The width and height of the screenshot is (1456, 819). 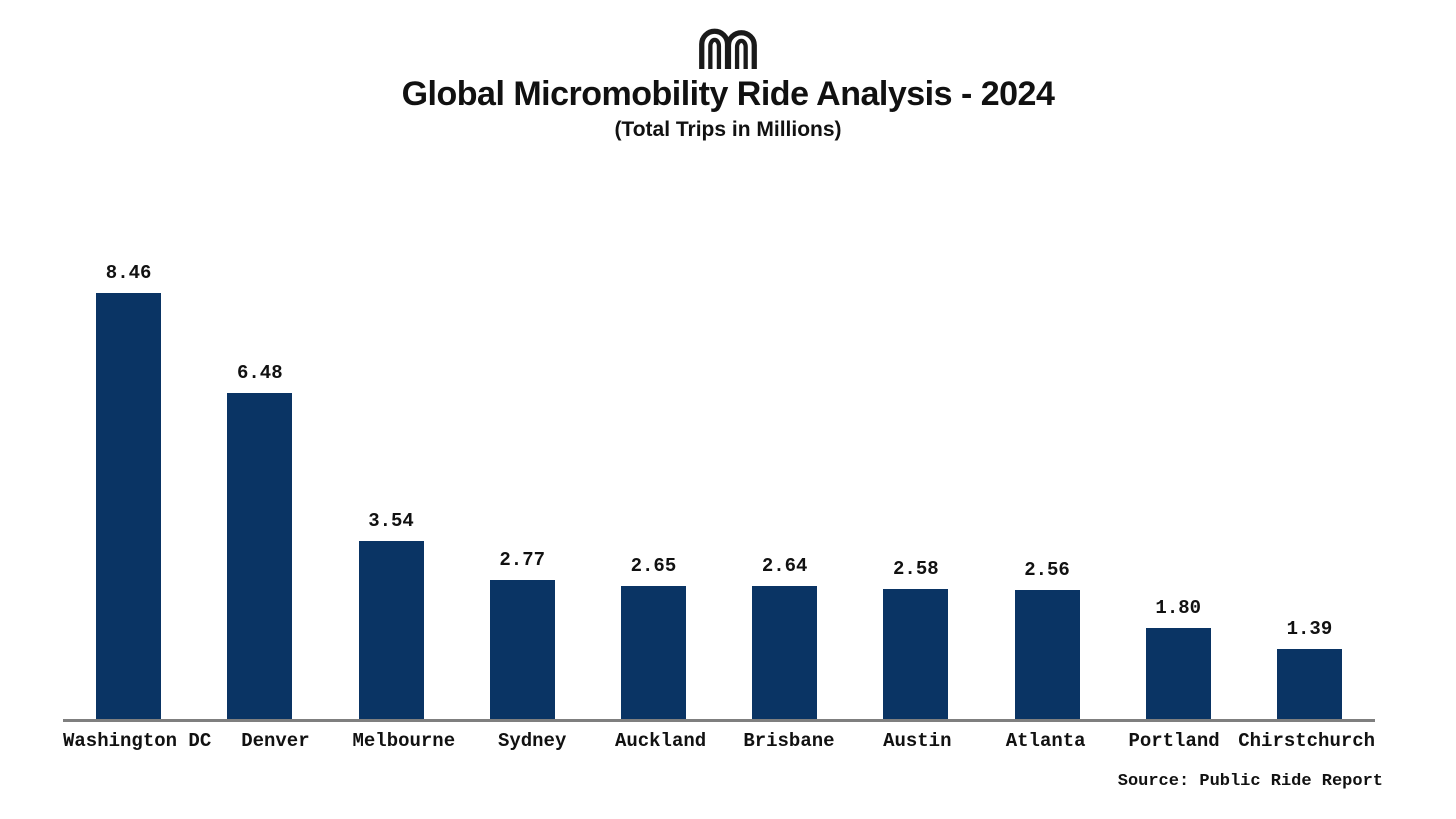 What do you see at coordinates (260, 373) in the screenshot?
I see `bar-value-label: 6.48` at bounding box center [260, 373].